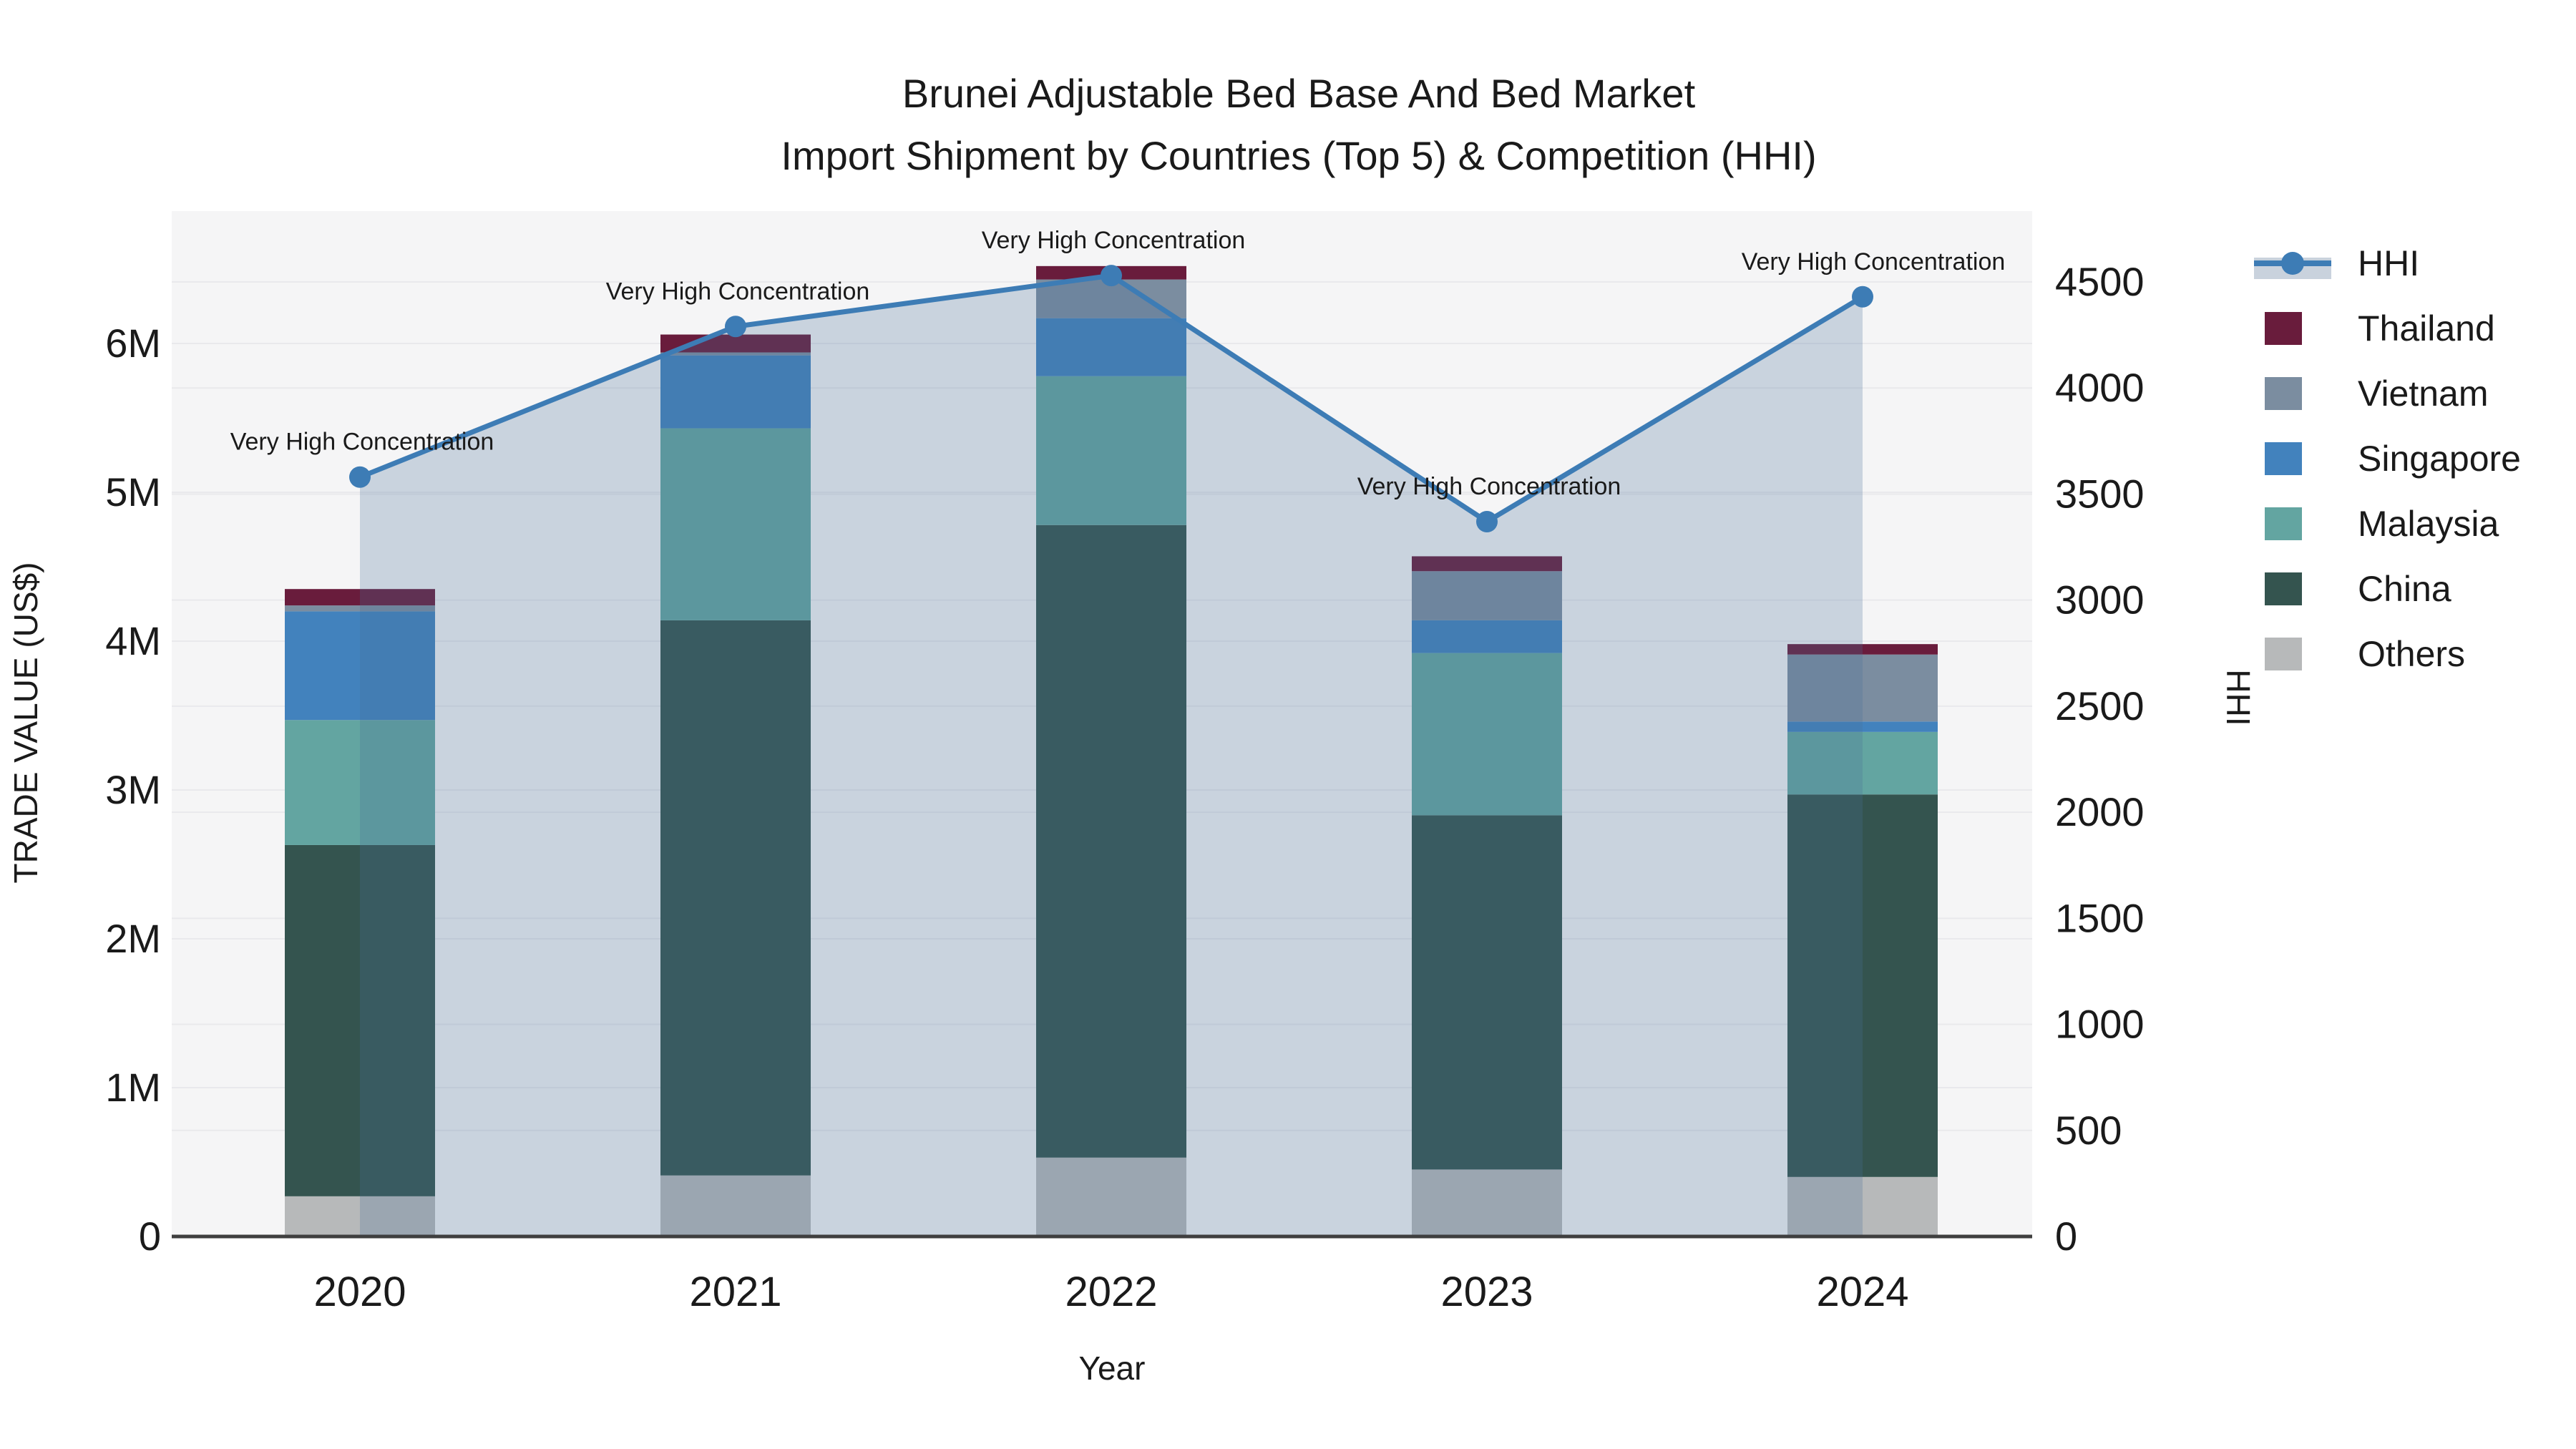  Describe the element at coordinates (1486, 1292) in the screenshot. I see `x-tick-label-2023: 2023` at that location.